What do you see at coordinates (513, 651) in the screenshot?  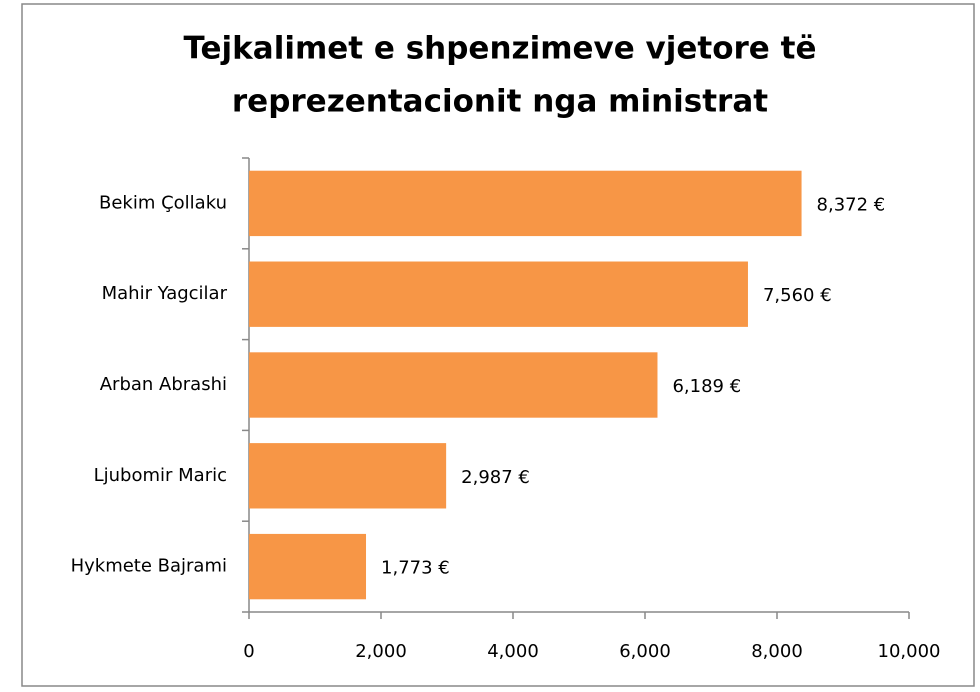 I see `x-tick-label: 4,000` at bounding box center [513, 651].